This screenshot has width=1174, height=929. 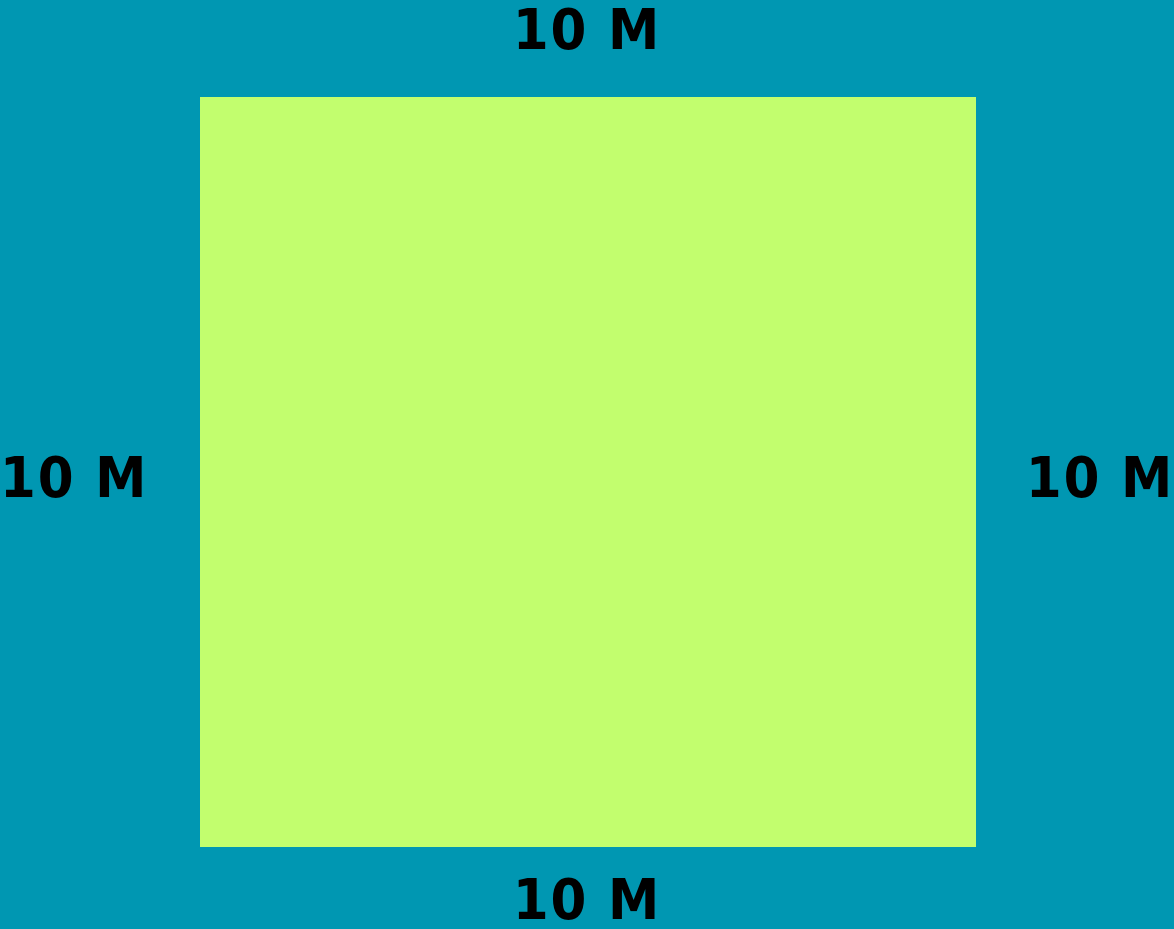 What do you see at coordinates (1099, 478) in the screenshot?
I see `right-side-label: 10 M` at bounding box center [1099, 478].